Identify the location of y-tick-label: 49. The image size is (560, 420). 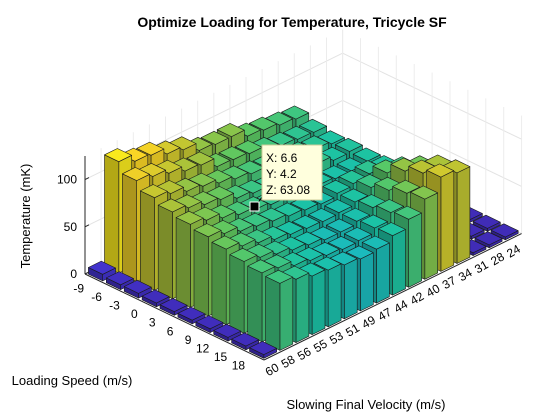
(368, 322).